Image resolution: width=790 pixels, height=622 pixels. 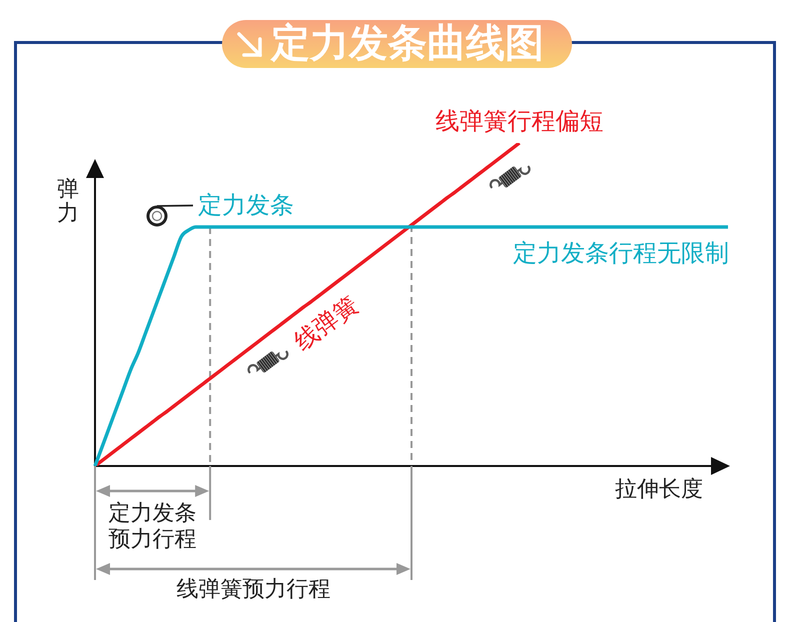 I want to click on text: 线弹簧, so click(x=326, y=323).